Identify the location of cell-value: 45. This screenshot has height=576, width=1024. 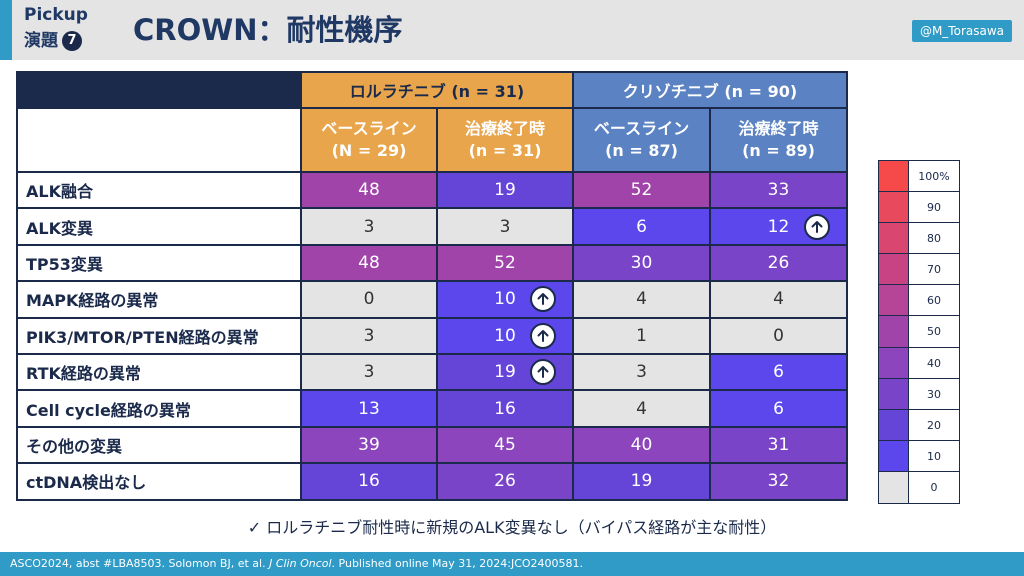
(505, 444).